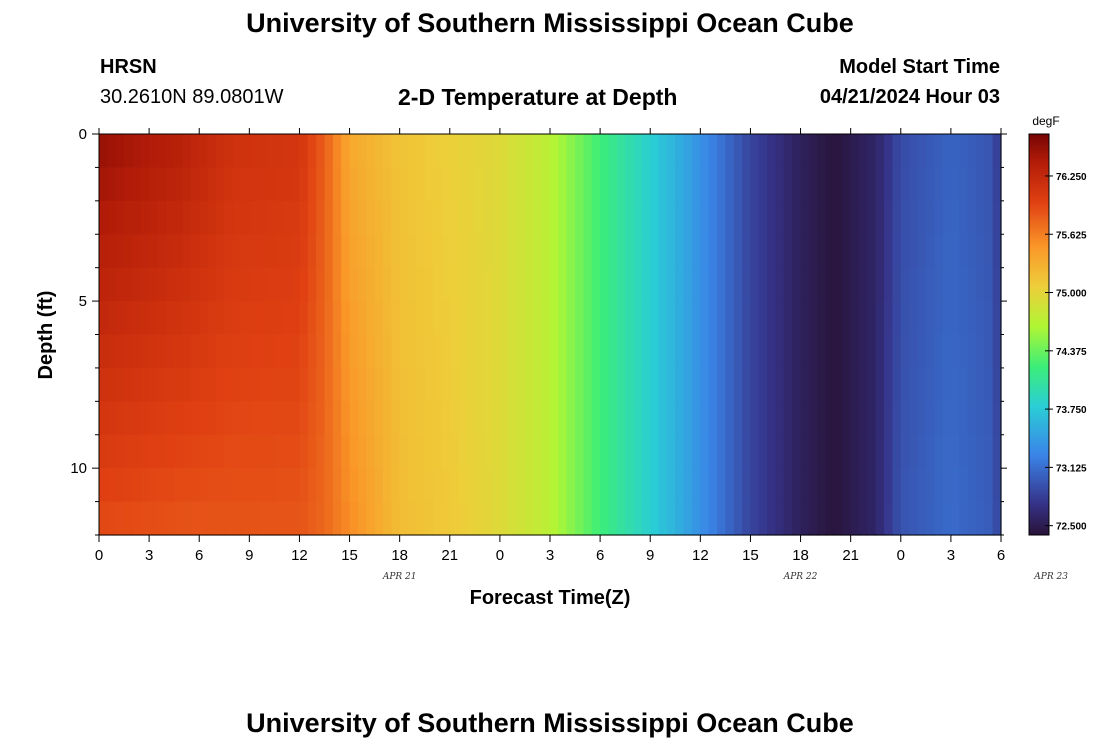  Describe the element at coordinates (909, 97) in the screenshot. I see `model-start-time: 04/21/2024 Hour 03` at that location.